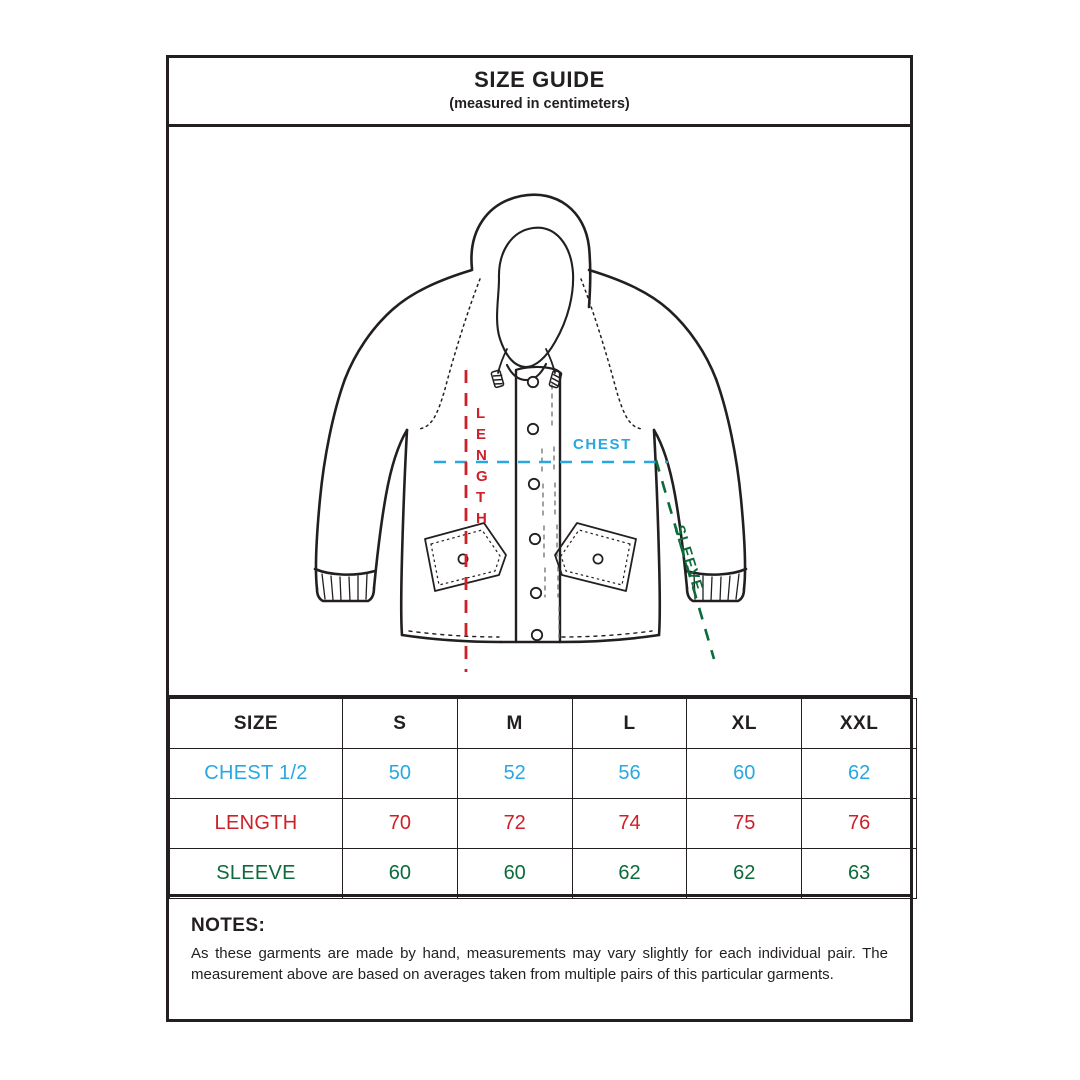 The image size is (1080, 1080). I want to click on table-header-xxl: XXL, so click(859, 723).